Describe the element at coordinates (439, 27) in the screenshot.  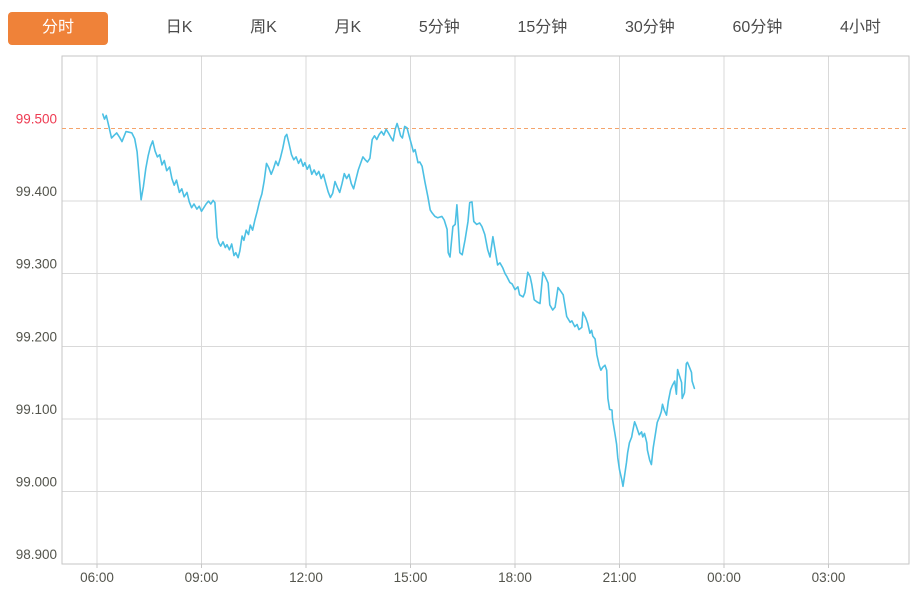
I see `tab-5min: 5分钟` at that location.